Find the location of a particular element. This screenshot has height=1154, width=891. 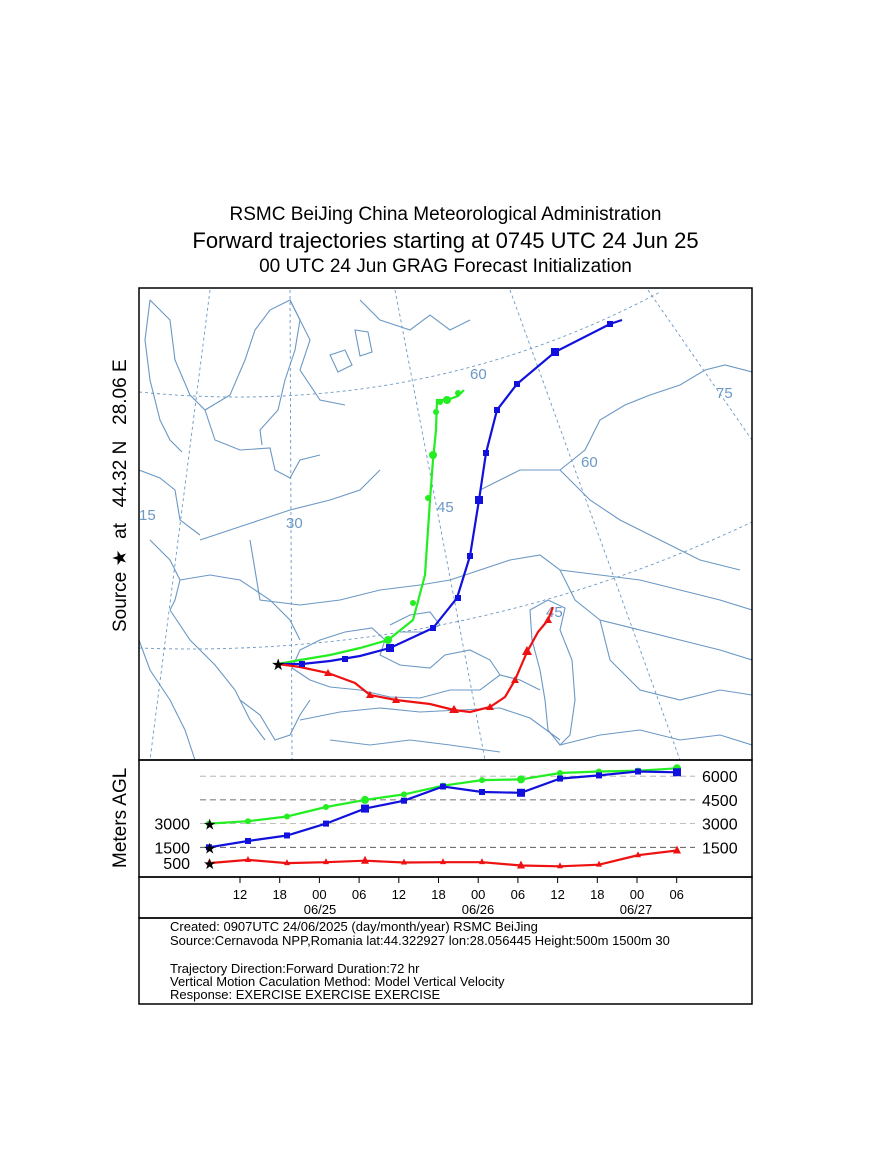

height-guide-lines is located at coordinates (447, 811).